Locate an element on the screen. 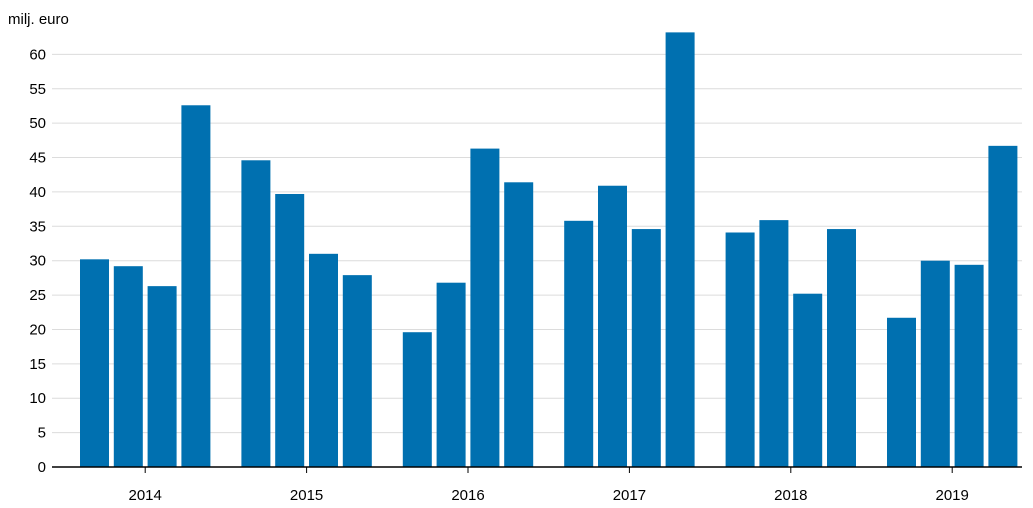 The image size is (1033, 508). y-axis-tick-labels: 0 5 10 15 20 25 30 35 40 45 50 55 60 is located at coordinates (37, 261).